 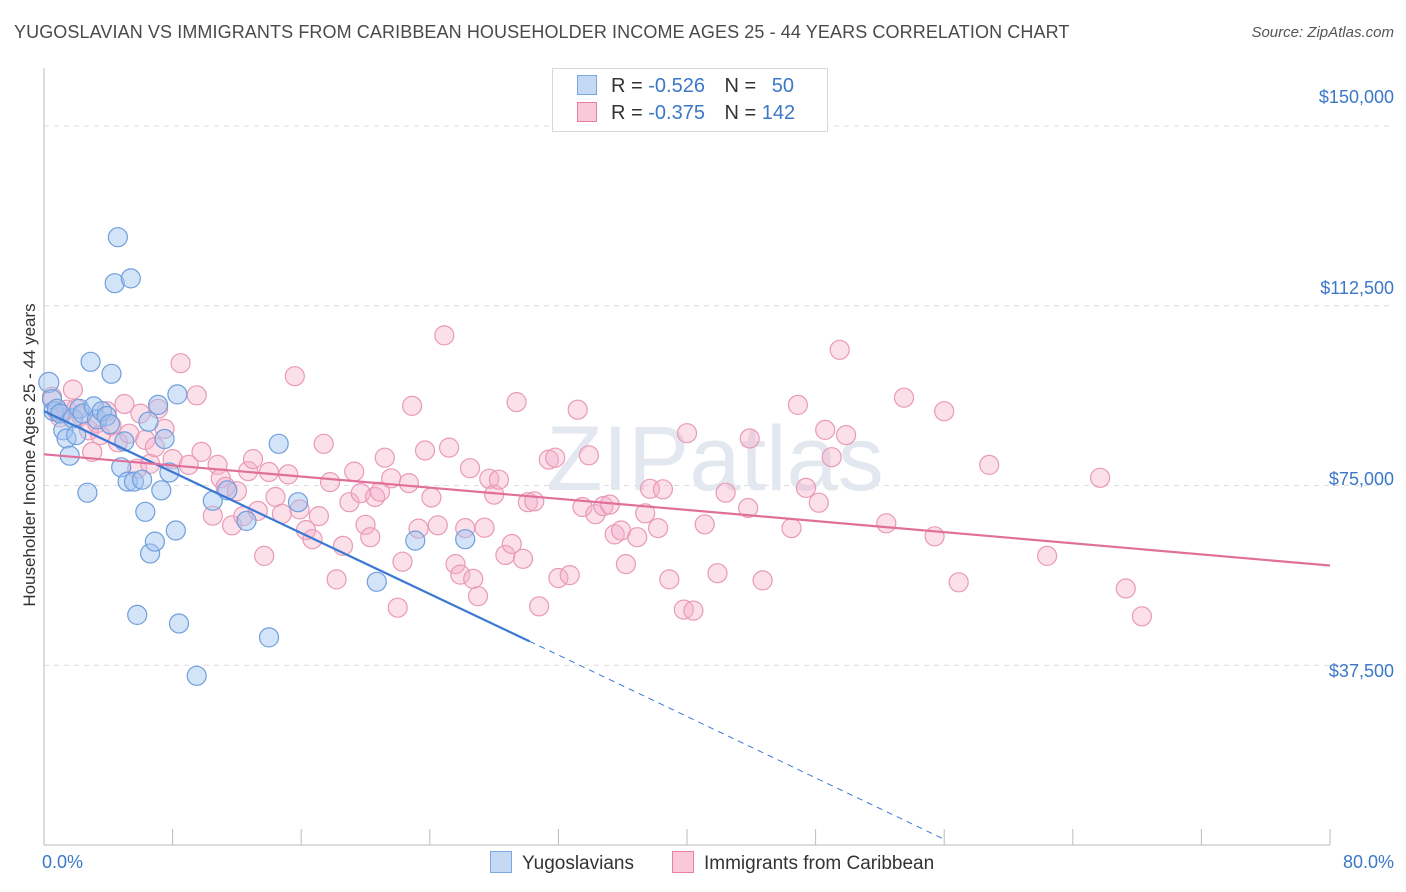 I want to click on correlation-legend: R = -0.526 N = 50 R = -0.375 N = 142, so click(x=690, y=100).